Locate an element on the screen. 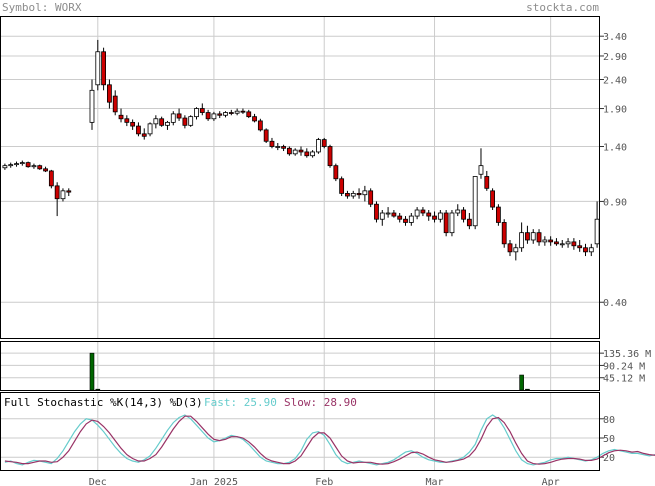  stochastic-frame is located at coordinates (300, 431).